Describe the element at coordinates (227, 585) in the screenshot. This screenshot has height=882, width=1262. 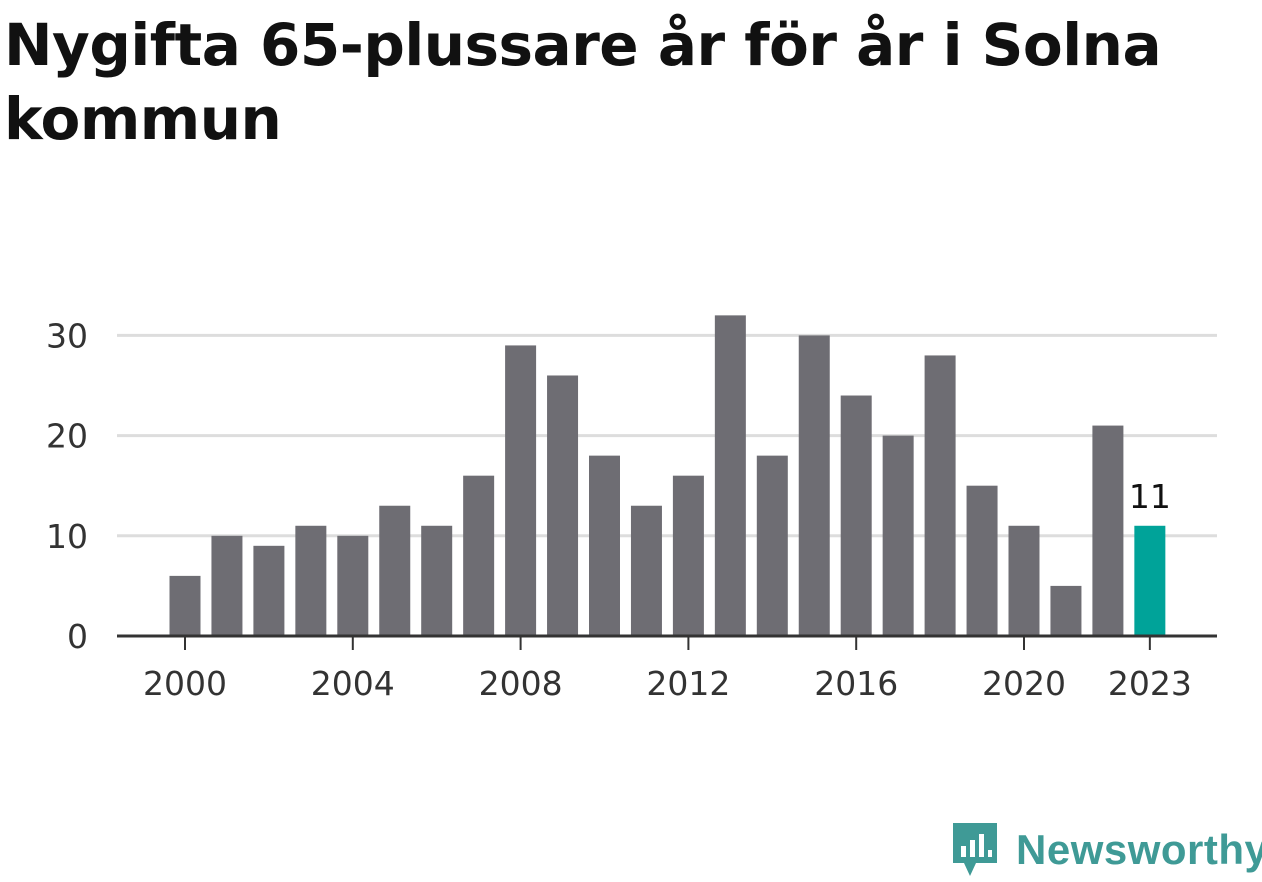
I see `bar-2001` at that location.